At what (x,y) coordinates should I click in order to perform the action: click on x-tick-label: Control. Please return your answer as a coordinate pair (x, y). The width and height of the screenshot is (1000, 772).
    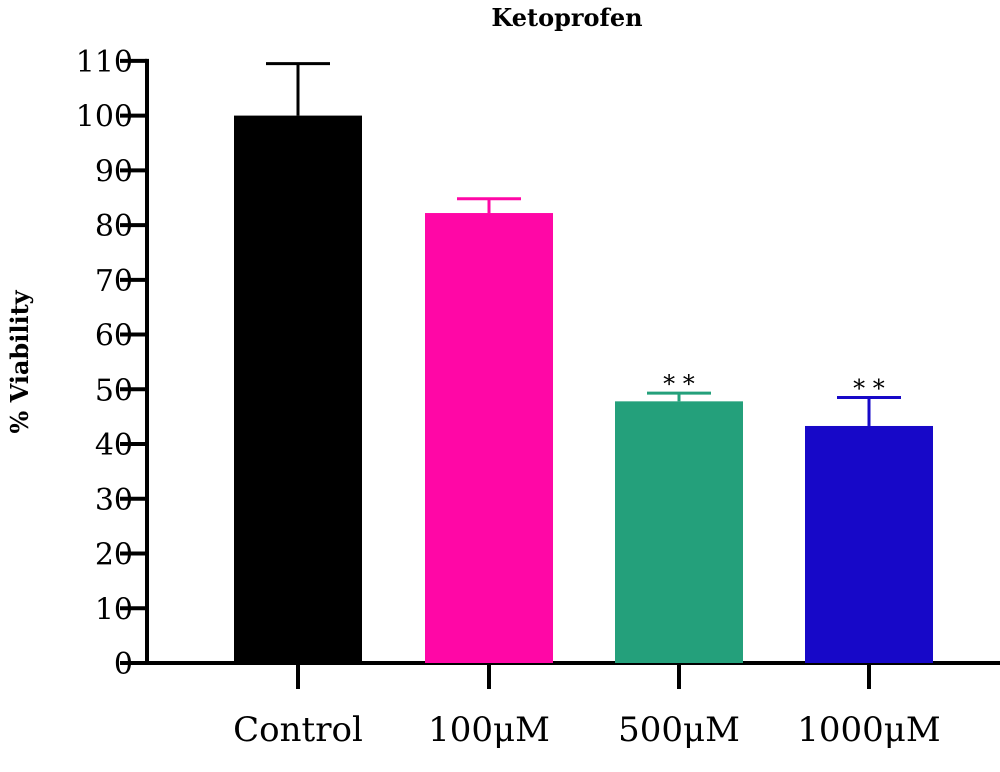
    Looking at the image, I should click on (298, 730).